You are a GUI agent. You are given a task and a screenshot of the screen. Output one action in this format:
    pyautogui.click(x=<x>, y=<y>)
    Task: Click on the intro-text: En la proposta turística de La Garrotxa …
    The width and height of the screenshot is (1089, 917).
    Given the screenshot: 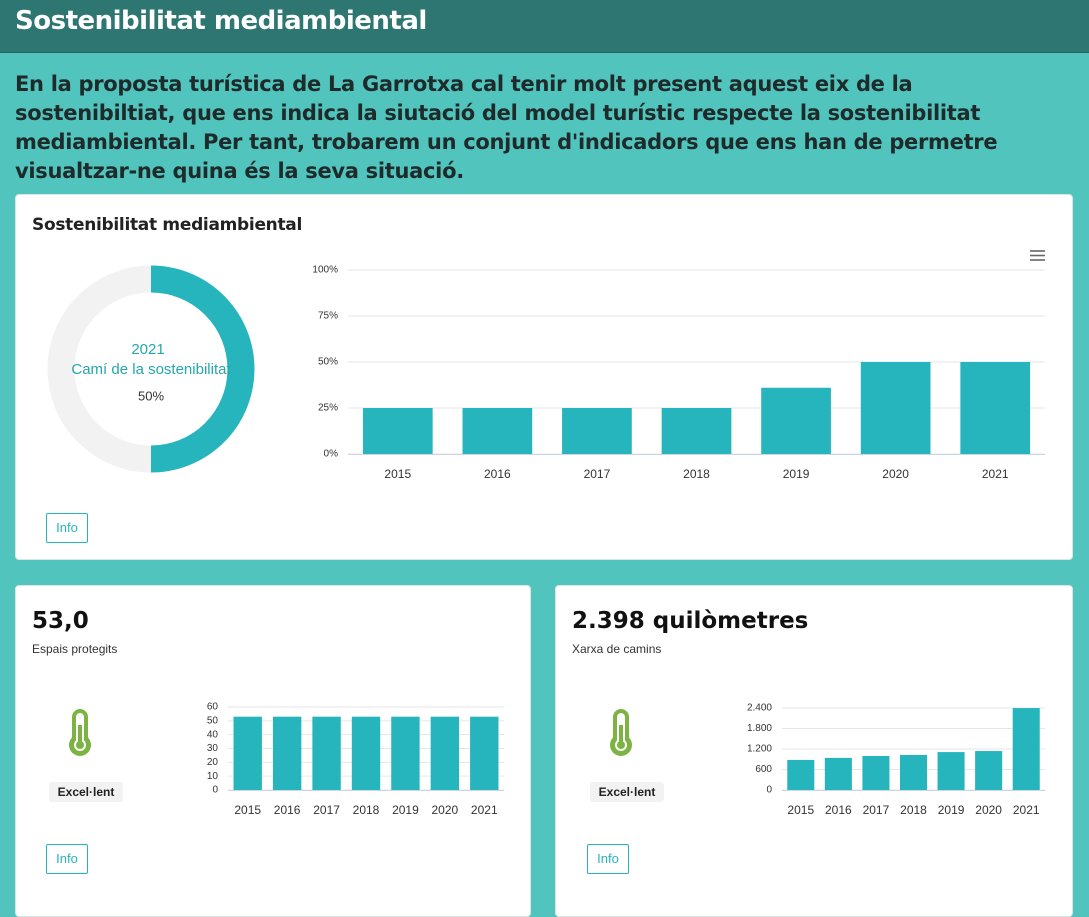 What is the action you would take?
    pyautogui.click(x=506, y=127)
    